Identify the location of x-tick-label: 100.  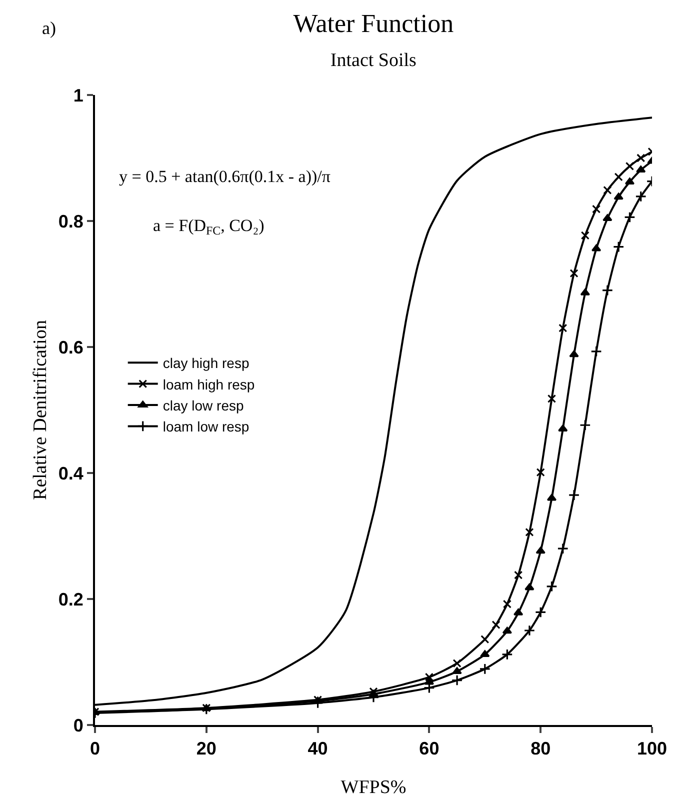
(652, 748).